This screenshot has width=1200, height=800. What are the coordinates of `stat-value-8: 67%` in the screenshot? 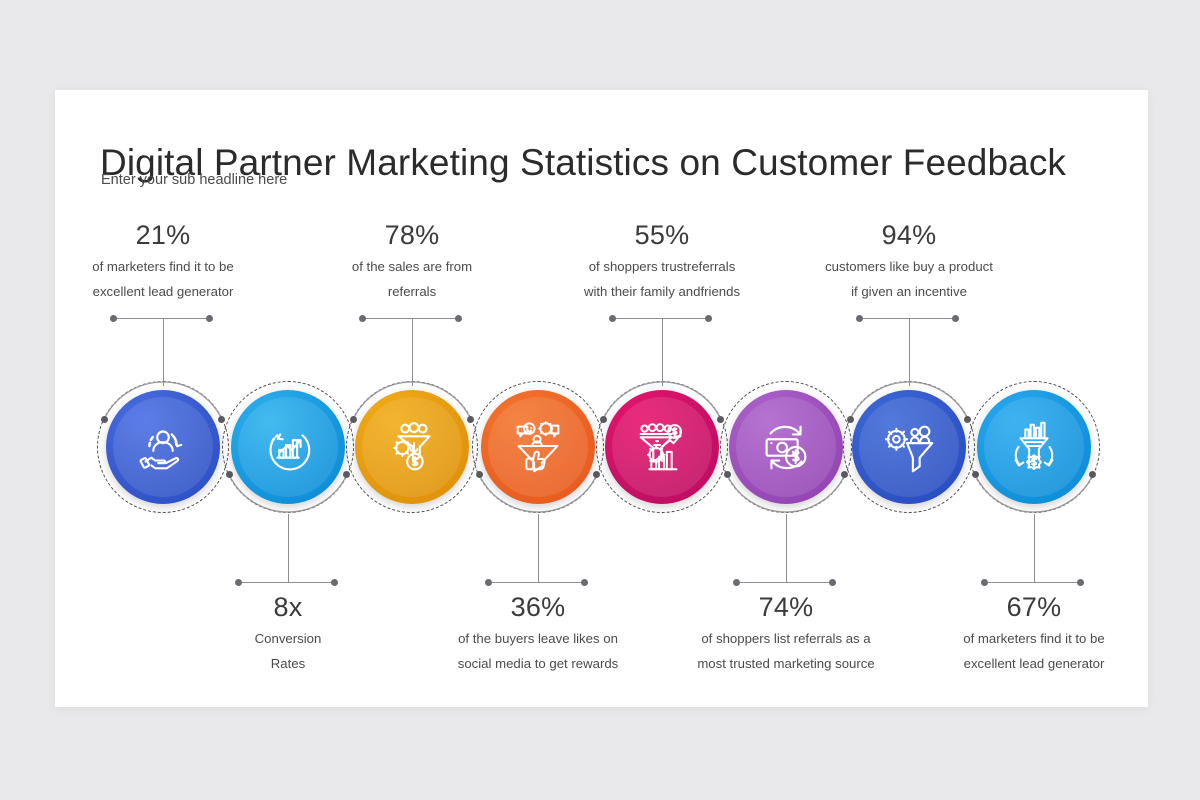 It's located at (1034, 607).